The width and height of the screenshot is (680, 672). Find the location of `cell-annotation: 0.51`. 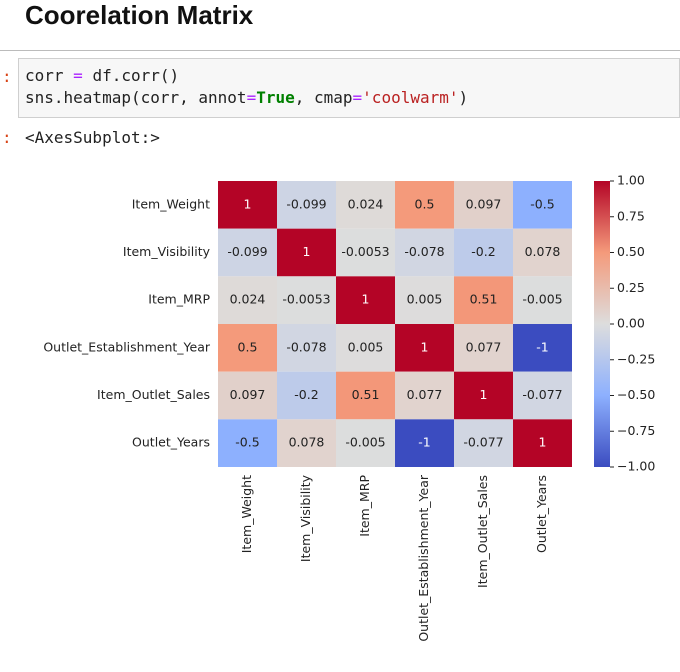

cell-annotation: 0.51 is located at coordinates (366, 394).